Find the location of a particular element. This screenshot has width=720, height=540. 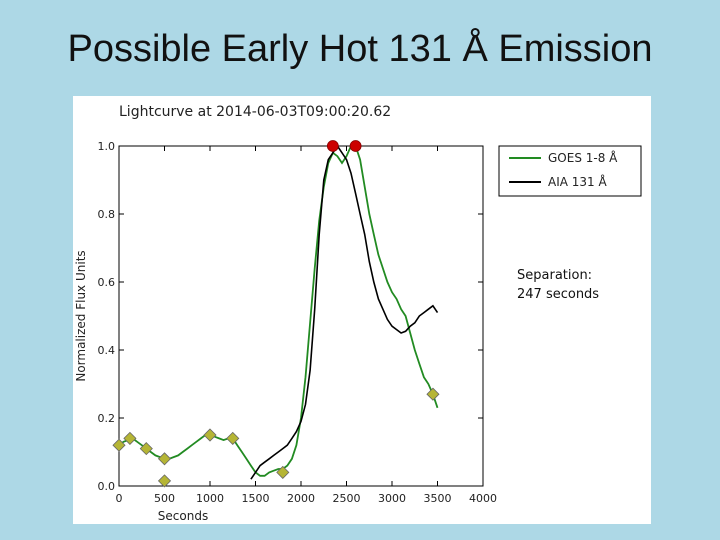

separation-value: 247 seconds is located at coordinates (558, 294).